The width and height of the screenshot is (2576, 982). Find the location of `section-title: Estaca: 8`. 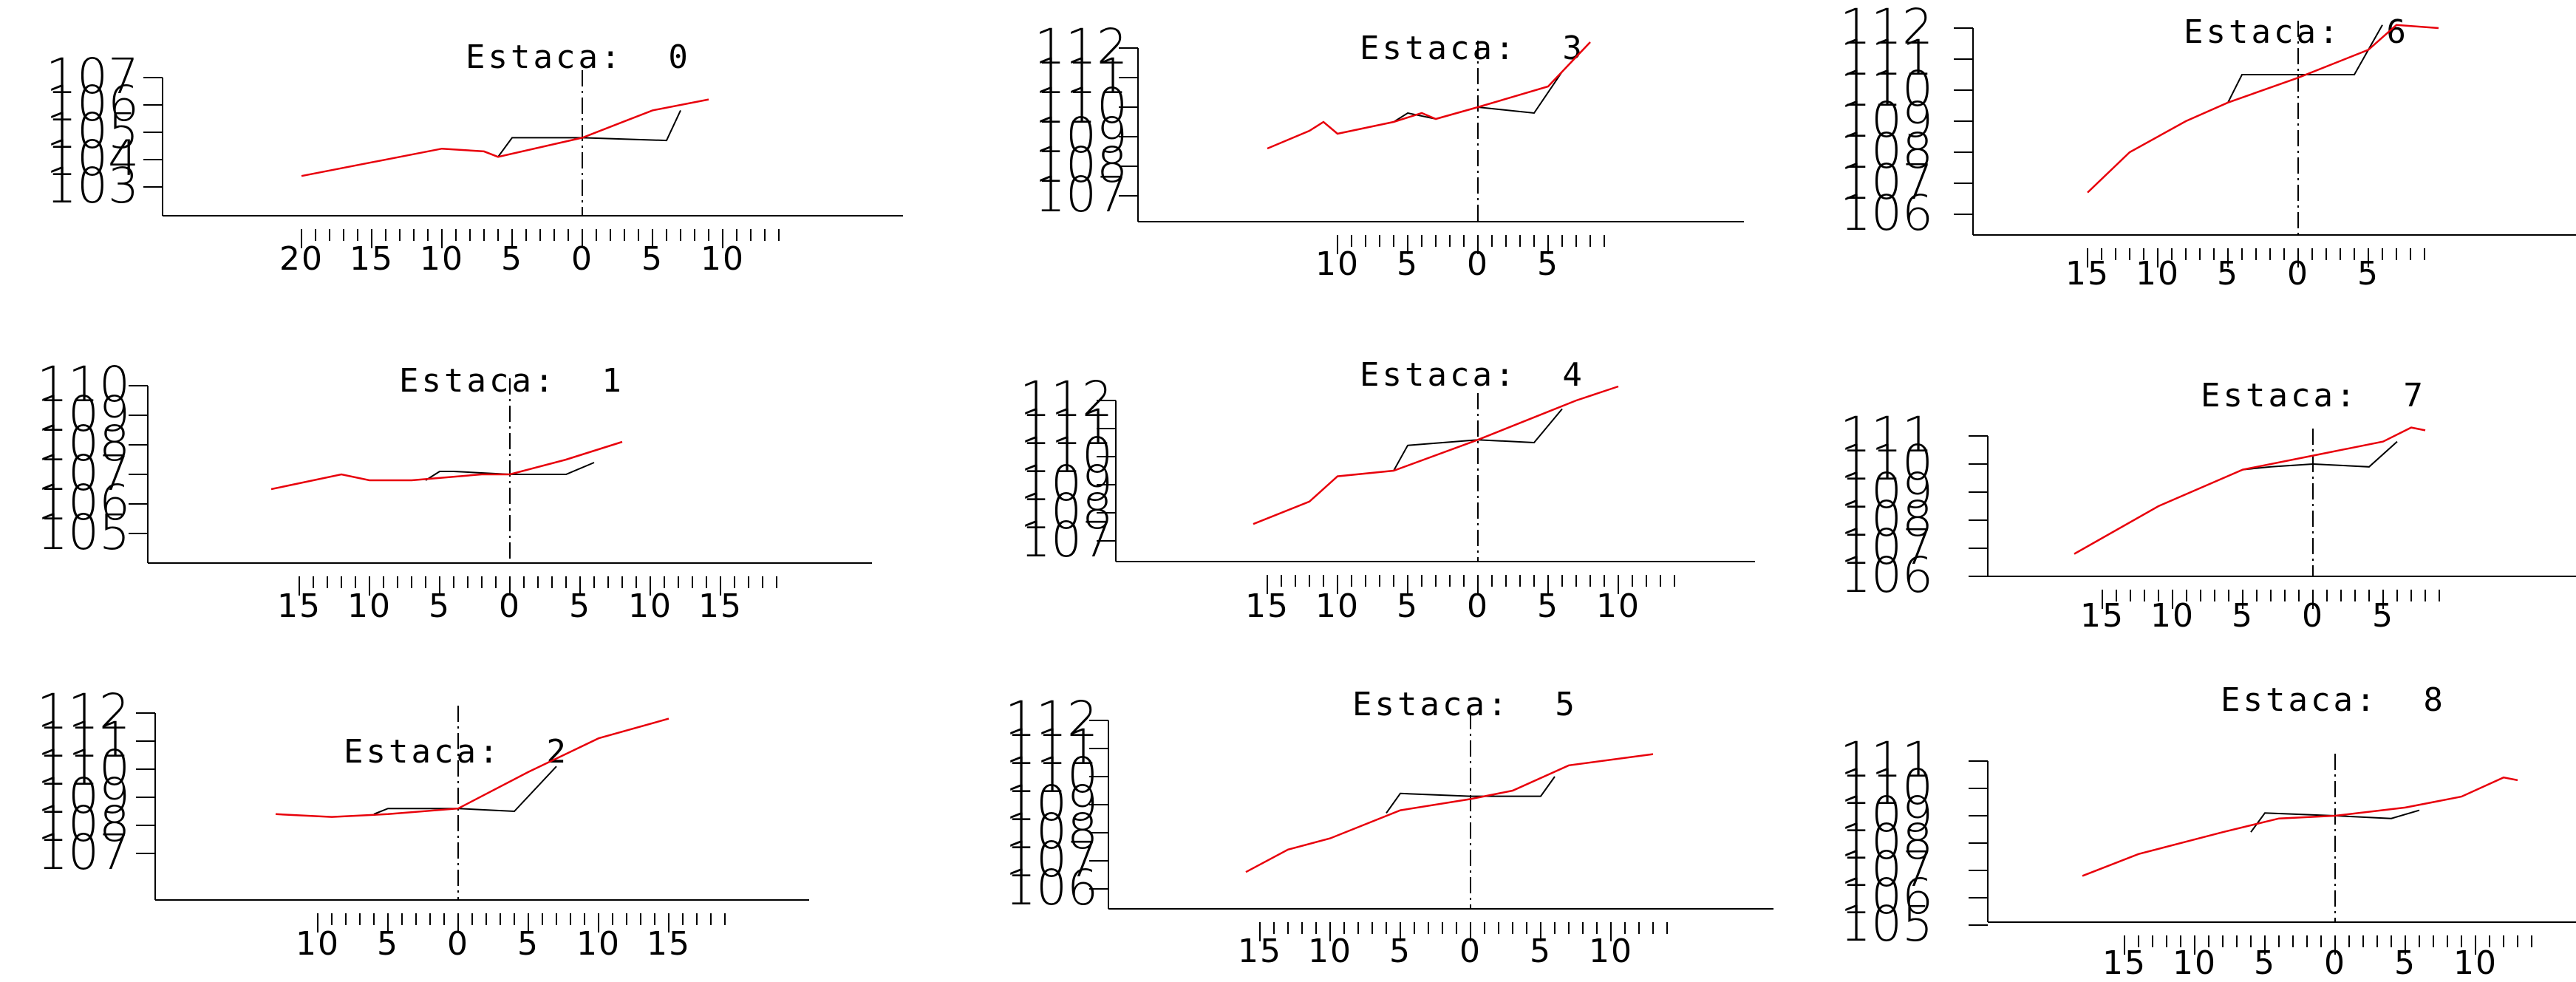

section-title: Estaca: 8 is located at coordinates (2333, 700).